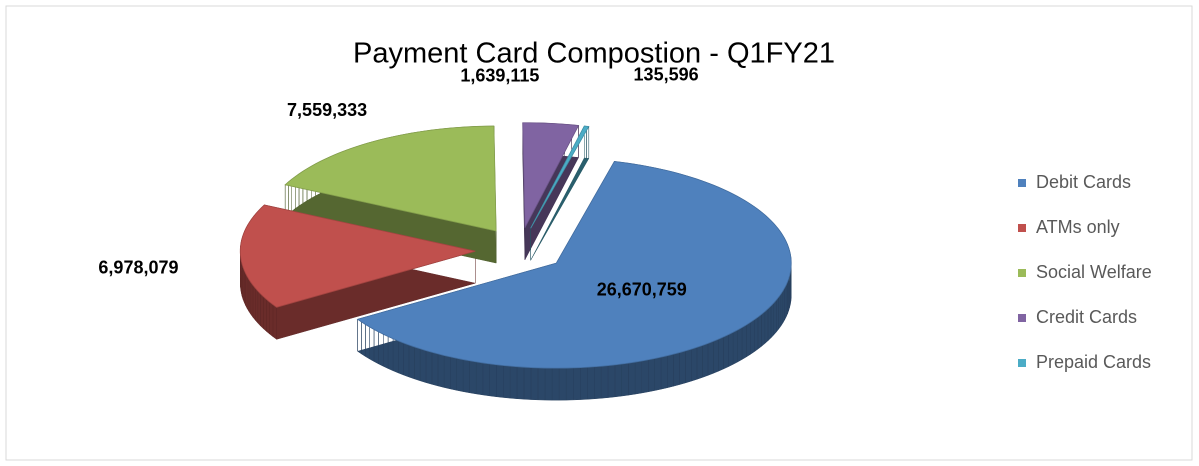 The image size is (1199, 466). I want to click on data-label: 7,559,333, so click(327, 110).